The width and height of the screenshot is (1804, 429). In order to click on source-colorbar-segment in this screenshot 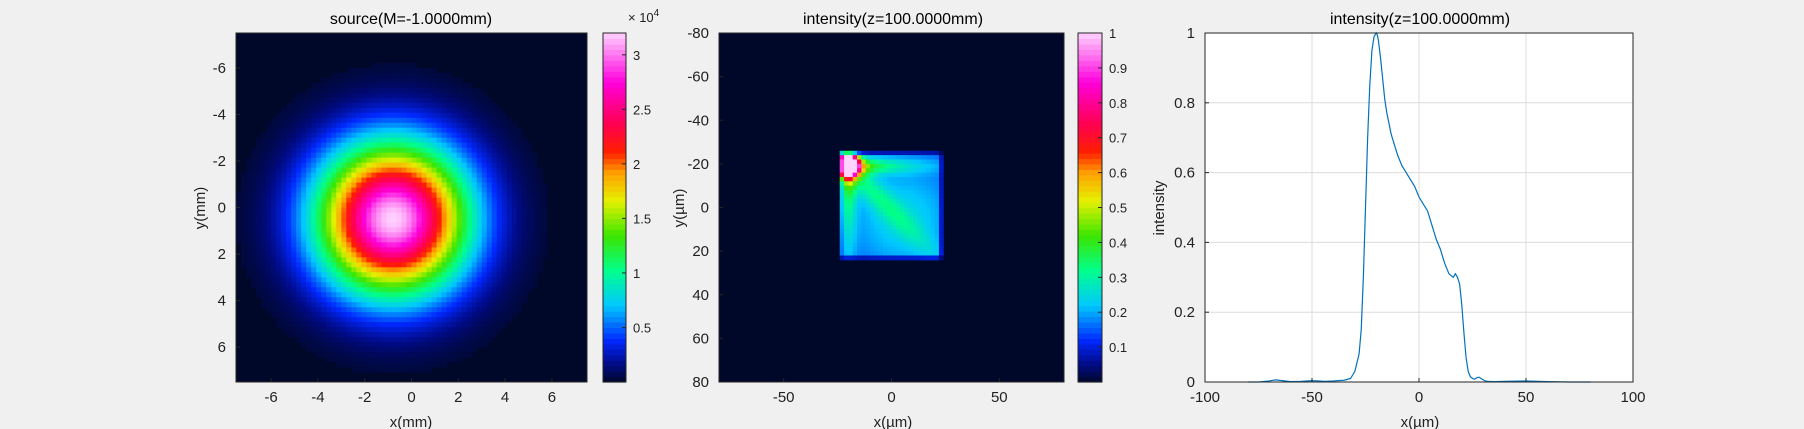, I will do `click(614, 357)`.